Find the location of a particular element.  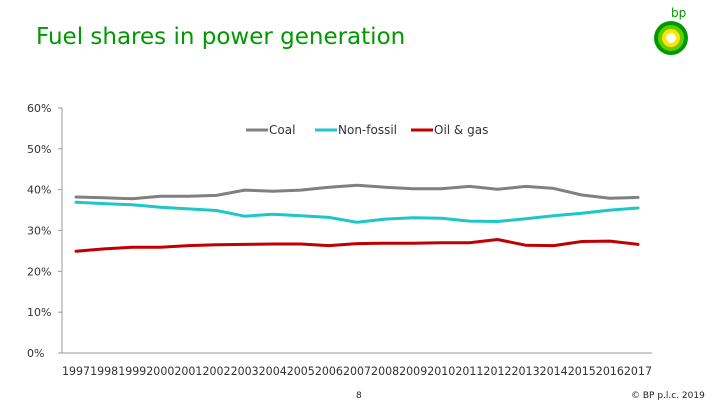

bp-logo-text: bp is located at coordinates (679, 13).